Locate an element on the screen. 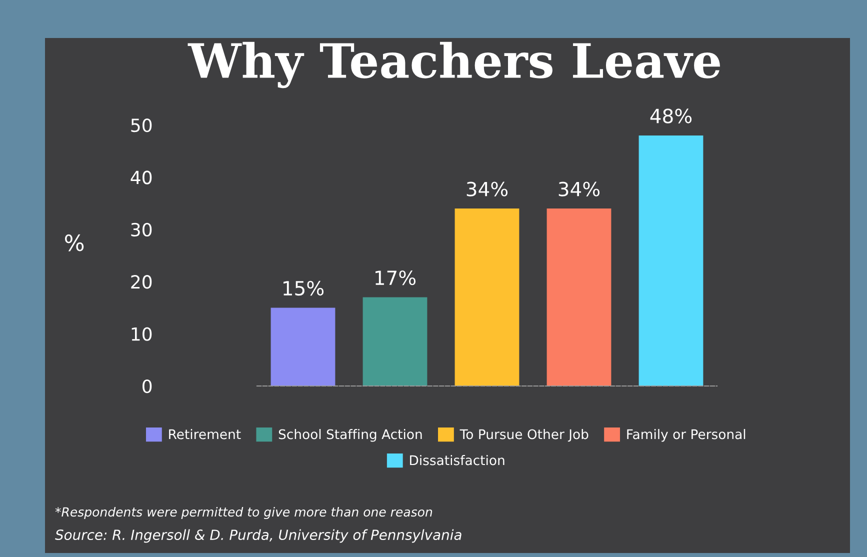  y-tick-label: 10 is located at coordinates (142, 334).